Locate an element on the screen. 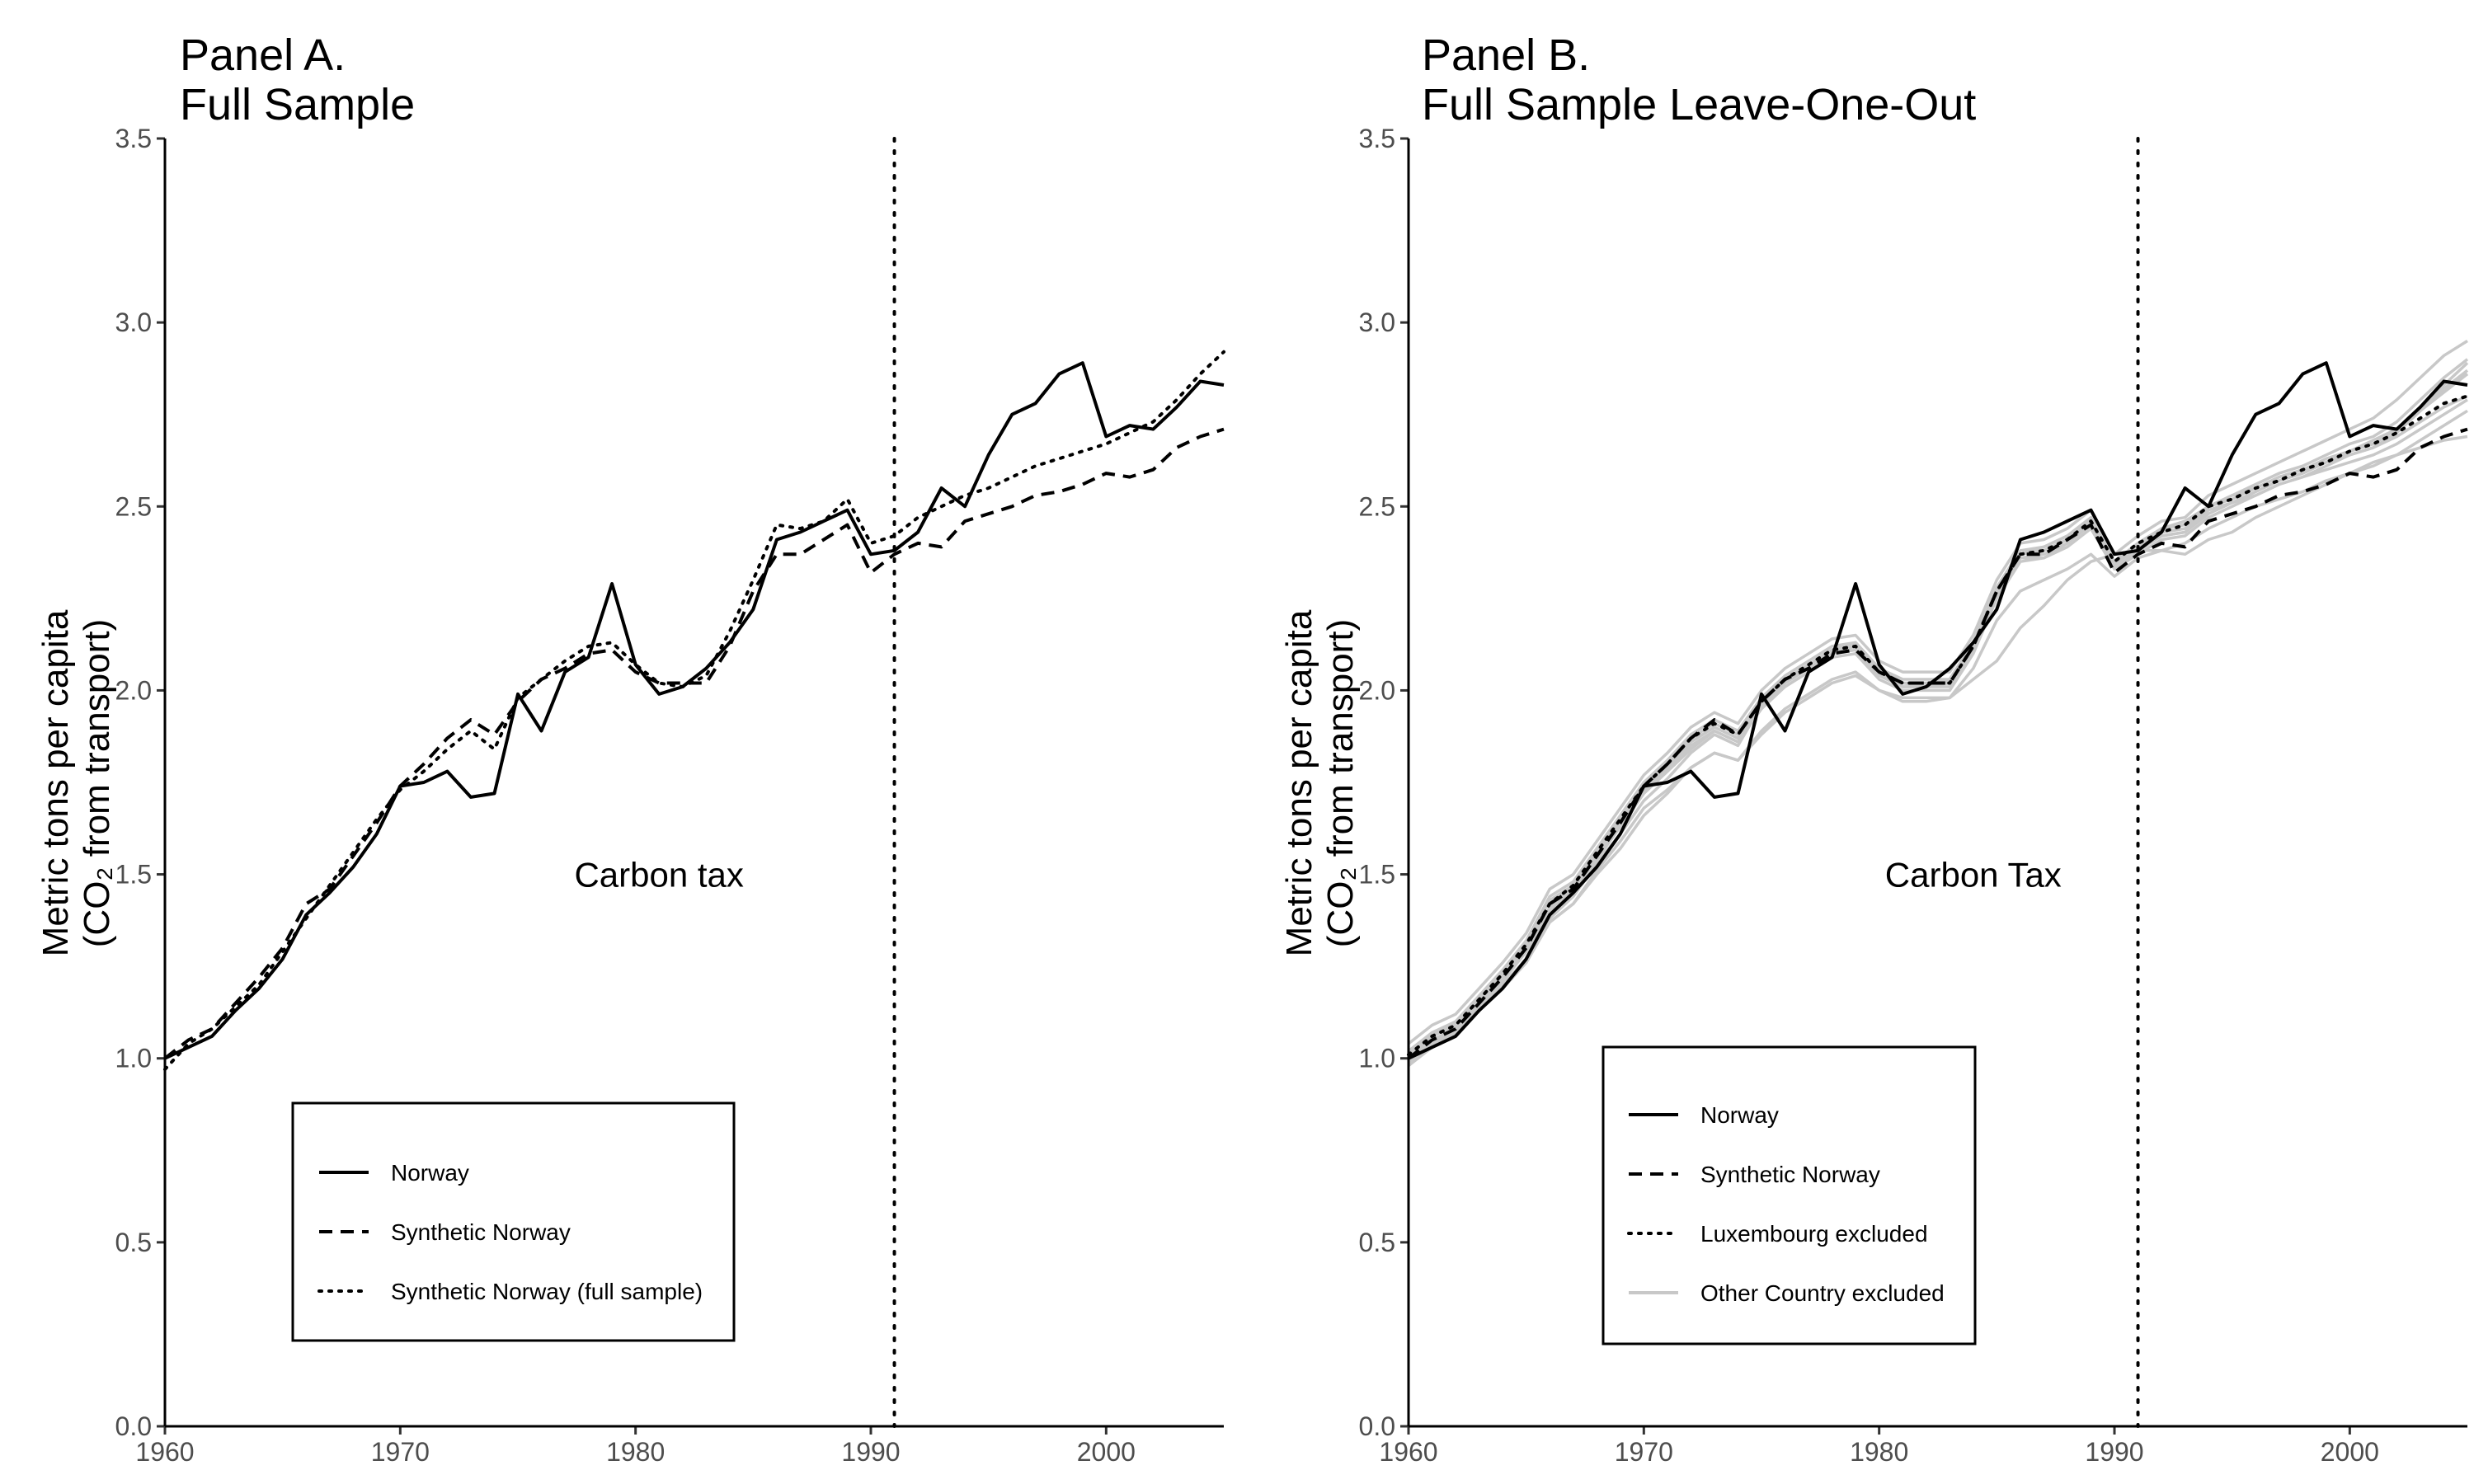 This screenshot has height=1484, width=2474. panel-b-x-tick-label: 1960 is located at coordinates (1408, 1452).